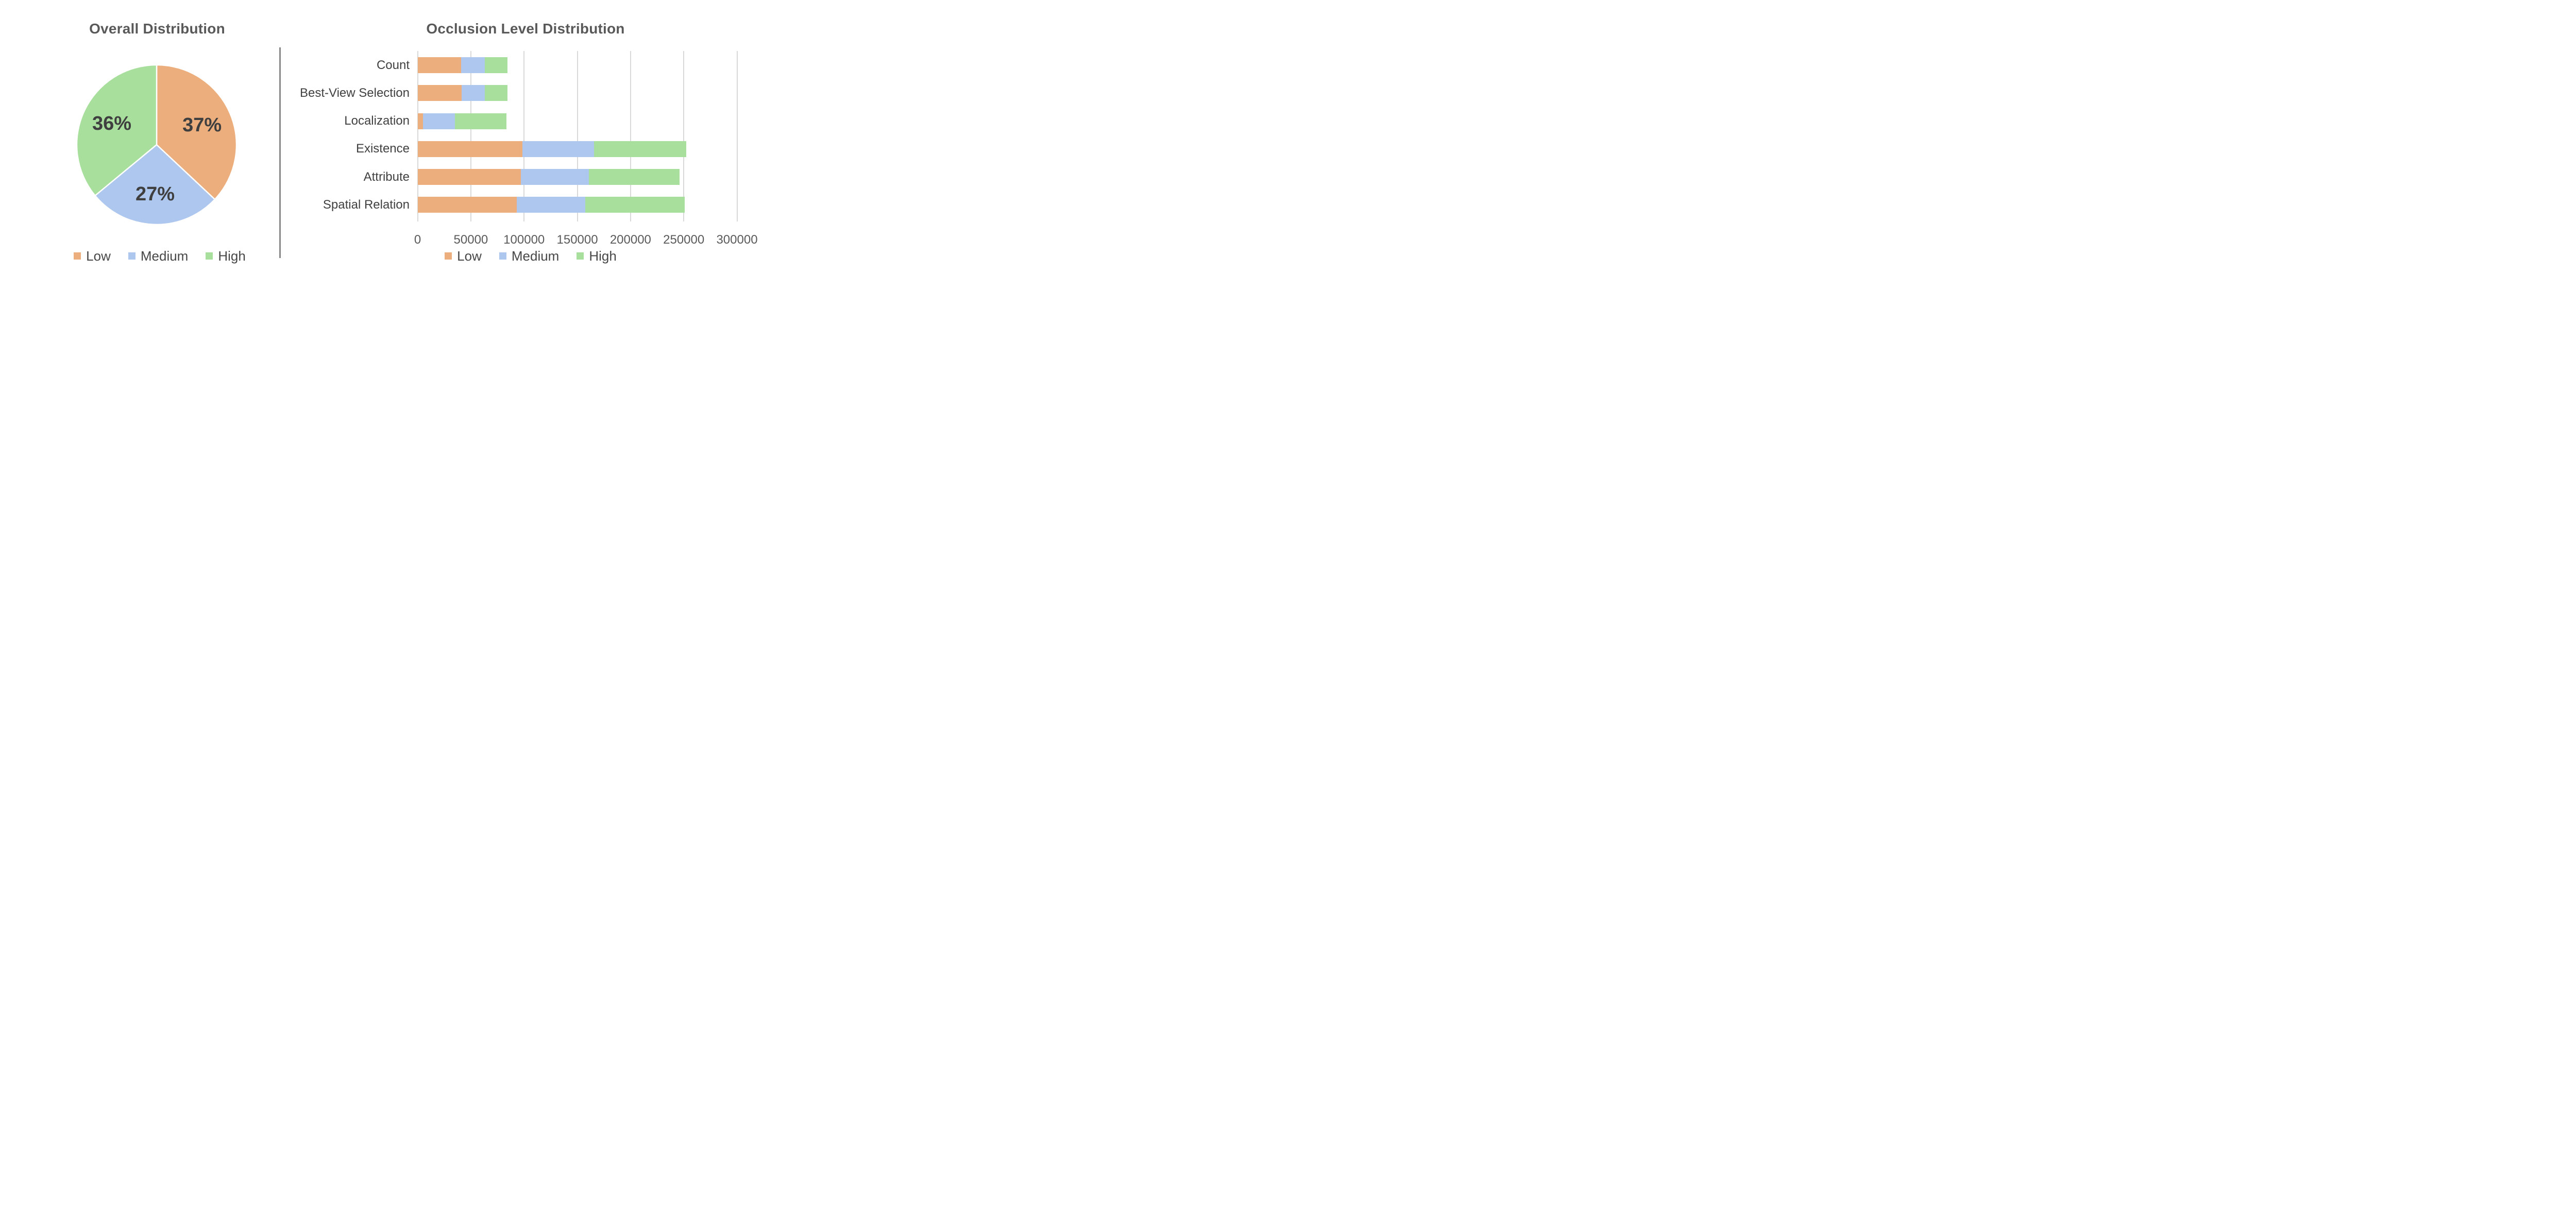 The width and height of the screenshot is (2576, 1216). Describe the element at coordinates (558, 149) in the screenshot. I see `bar-segment-existence-medium` at that location.